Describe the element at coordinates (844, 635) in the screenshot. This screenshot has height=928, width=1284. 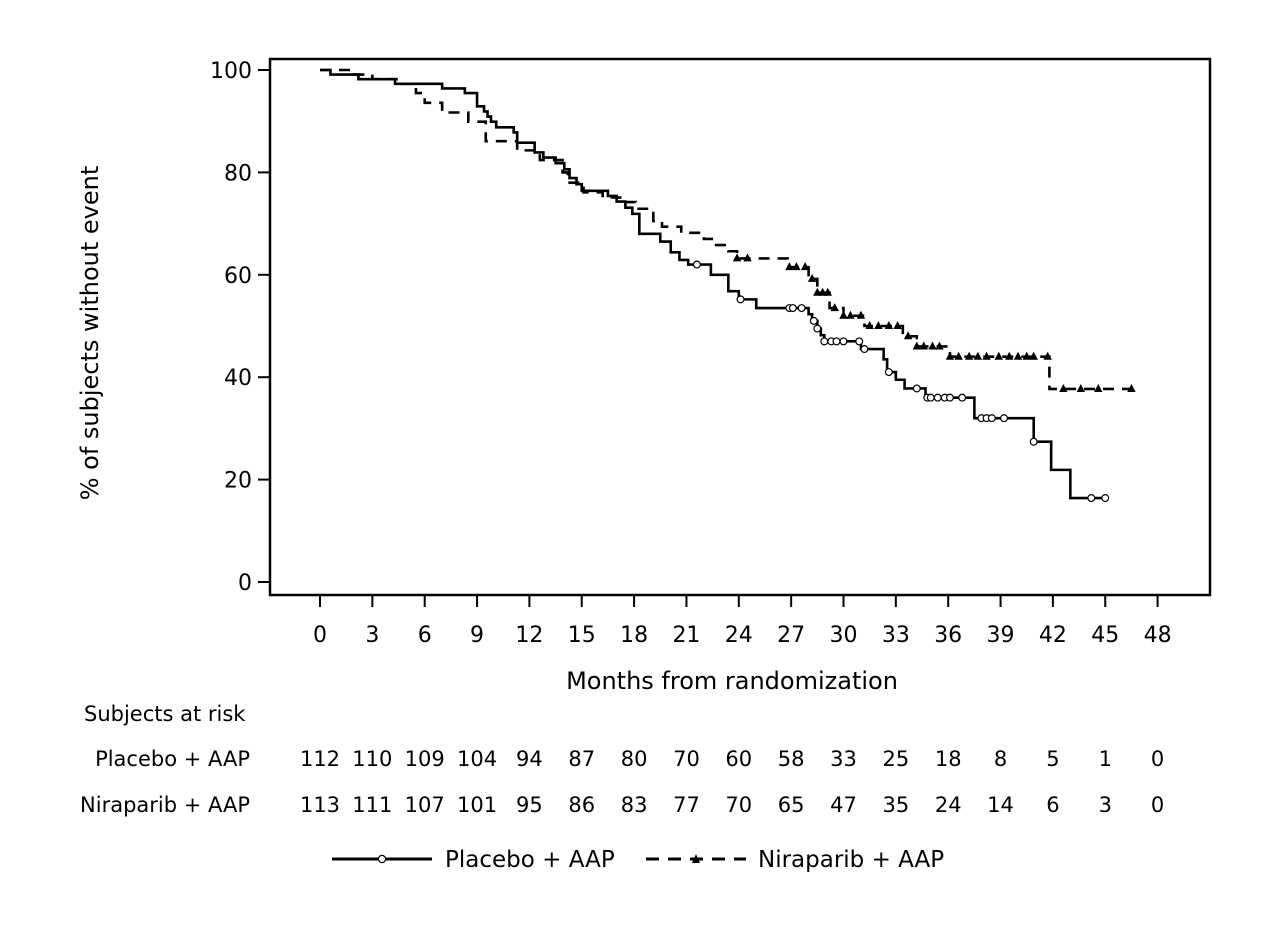
I see `x-tick-label: 30` at that location.